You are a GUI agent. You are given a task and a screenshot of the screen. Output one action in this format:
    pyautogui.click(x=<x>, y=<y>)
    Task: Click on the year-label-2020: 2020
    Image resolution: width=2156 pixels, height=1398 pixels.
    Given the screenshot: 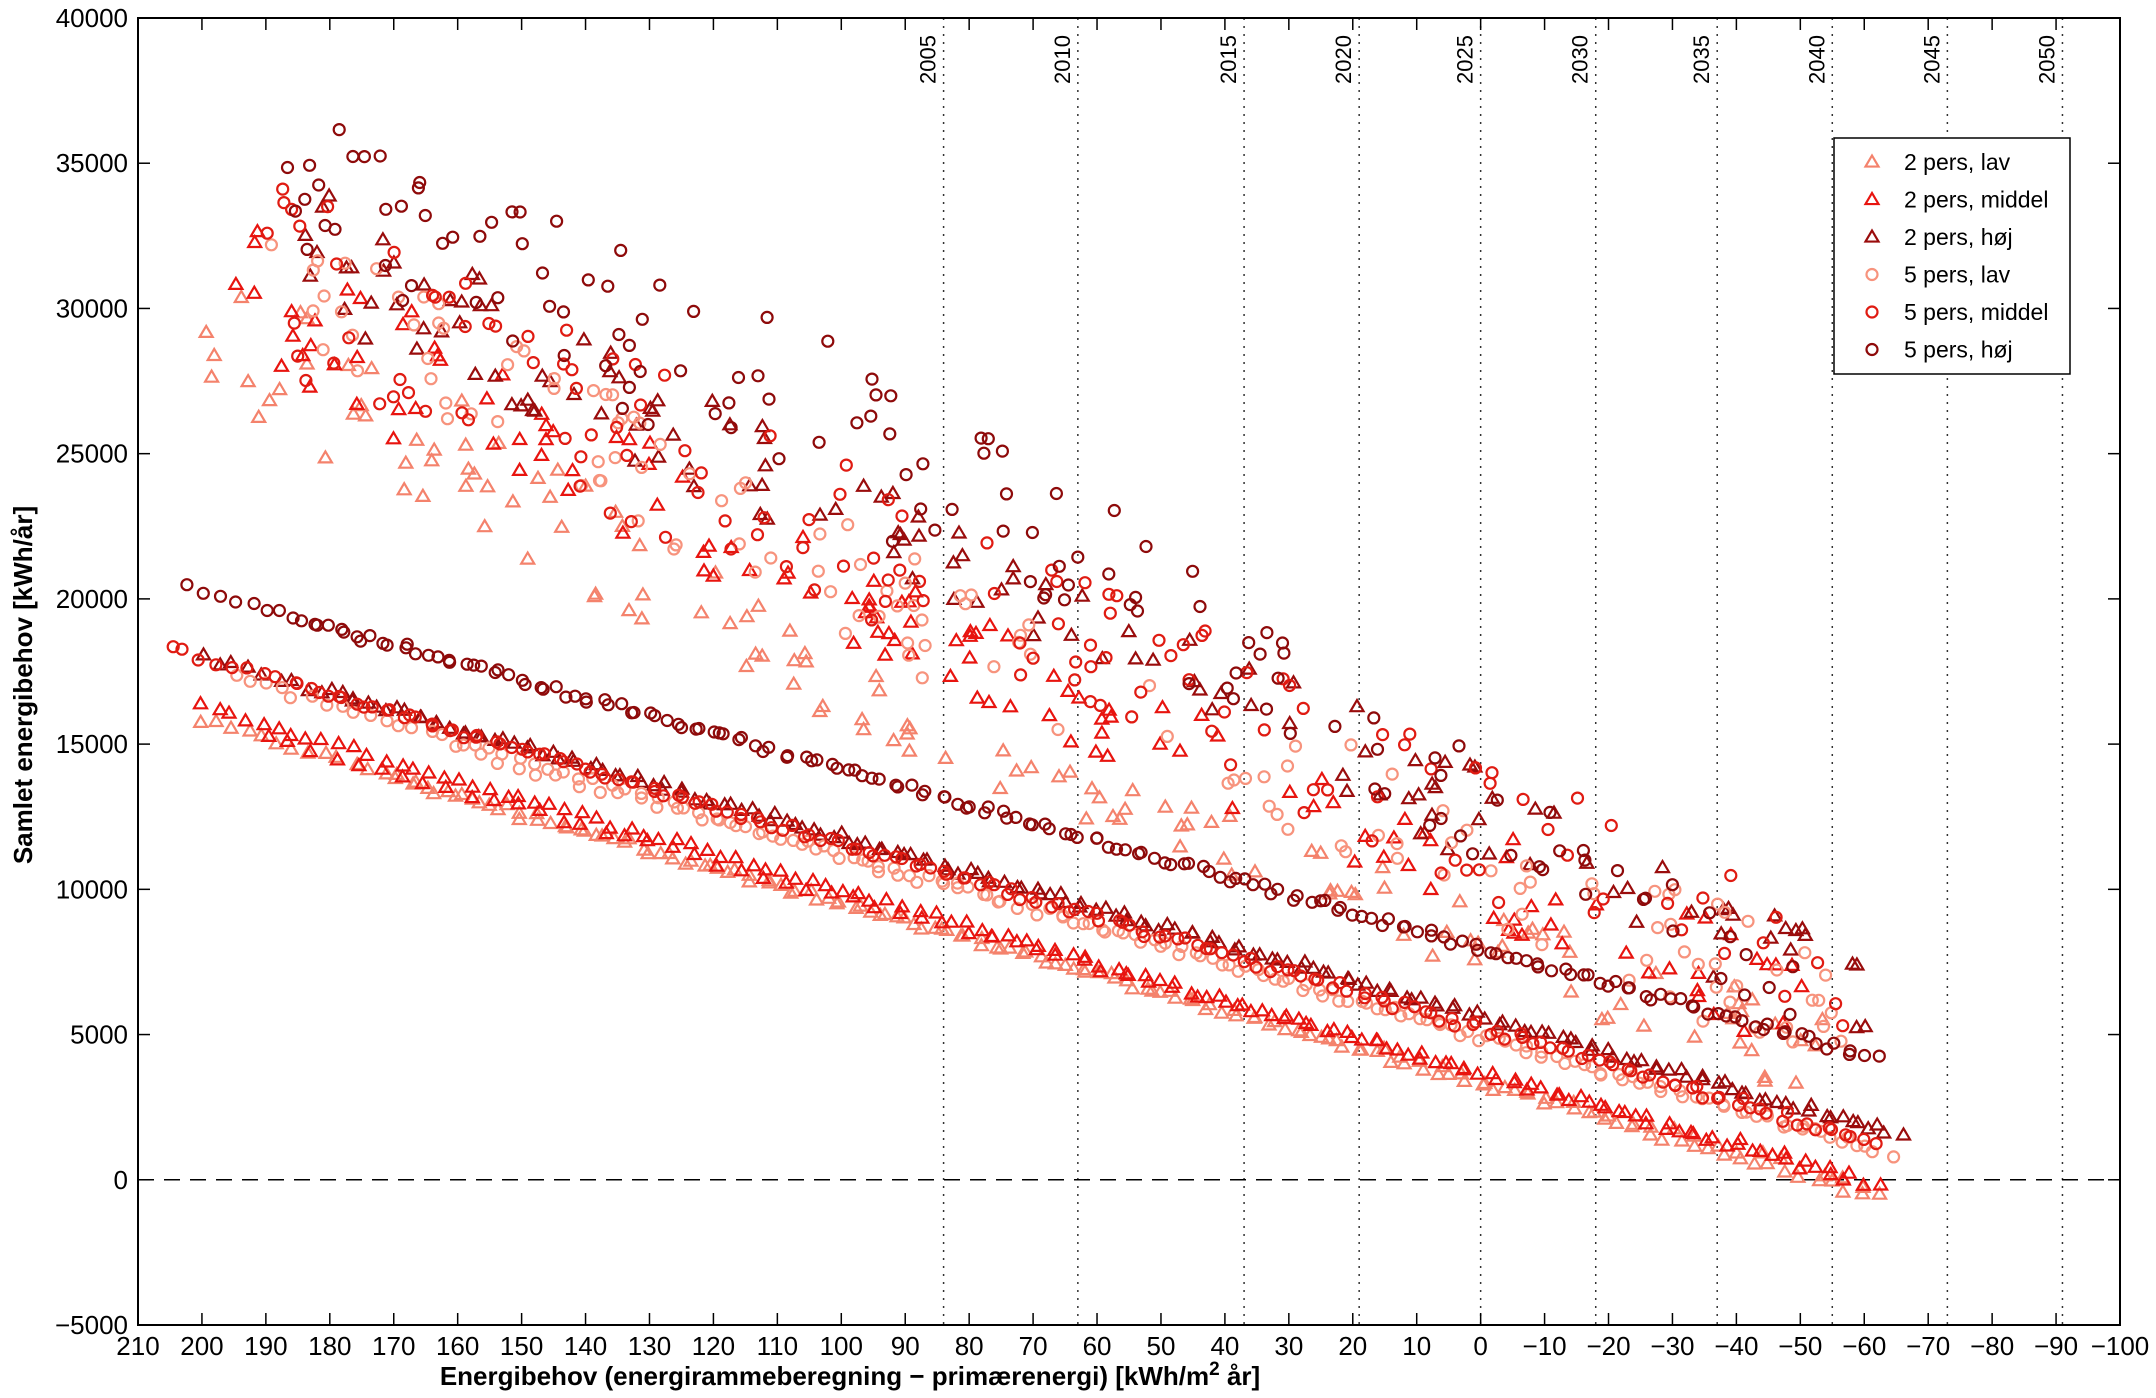 What is the action you would take?
    pyautogui.click(x=1343, y=59)
    